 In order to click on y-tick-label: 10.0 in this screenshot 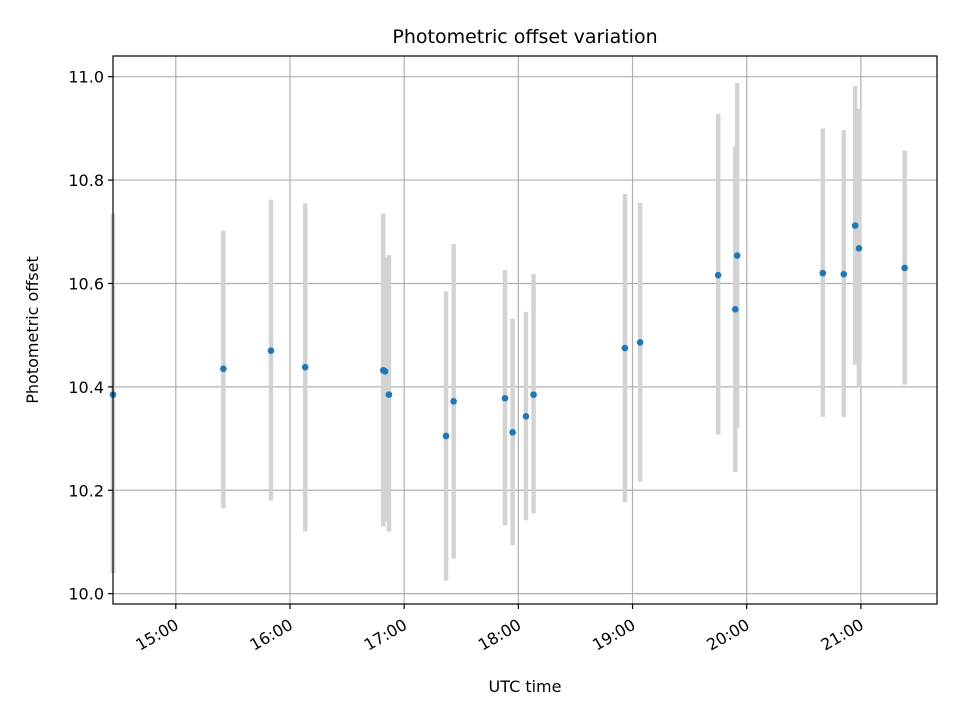, I will do `click(86, 594)`.